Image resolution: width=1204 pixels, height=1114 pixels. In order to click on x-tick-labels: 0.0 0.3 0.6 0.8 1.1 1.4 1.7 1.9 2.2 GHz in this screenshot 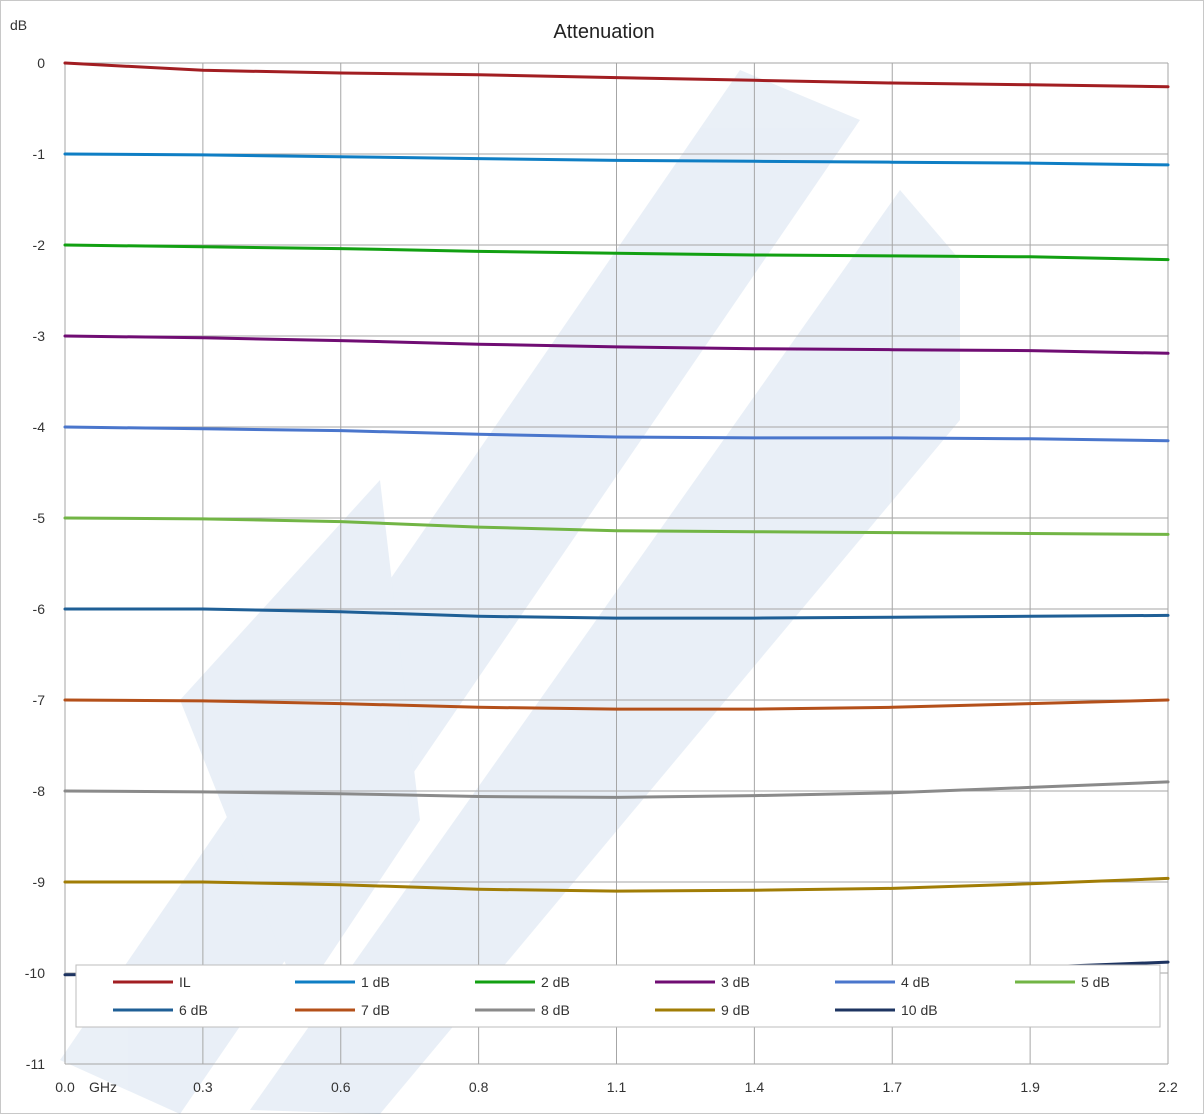, I will do `click(616, 1087)`.